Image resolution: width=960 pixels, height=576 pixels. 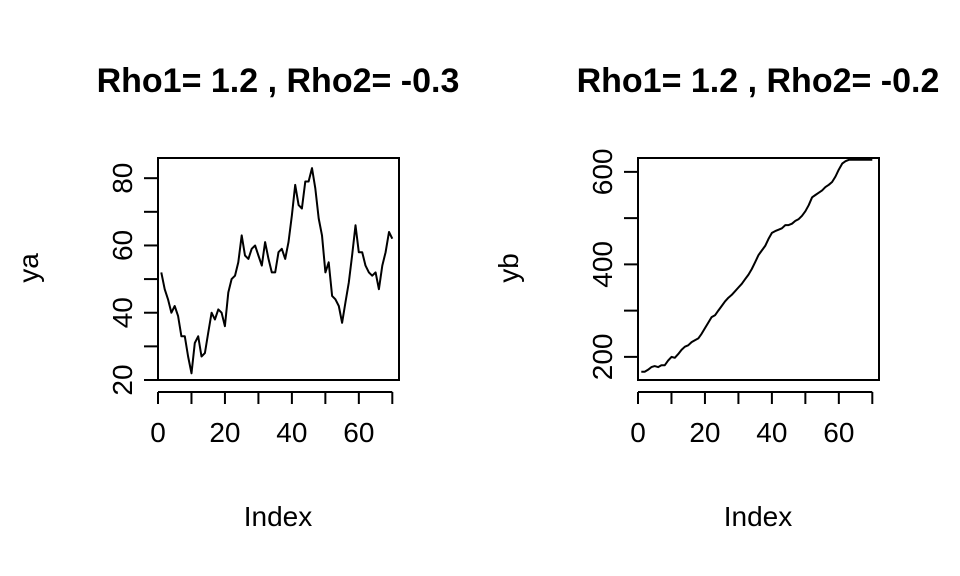 What do you see at coordinates (758, 81) in the screenshot?
I see `chart-title: Rho1= 1.2 , Rho2= -0.2` at bounding box center [758, 81].